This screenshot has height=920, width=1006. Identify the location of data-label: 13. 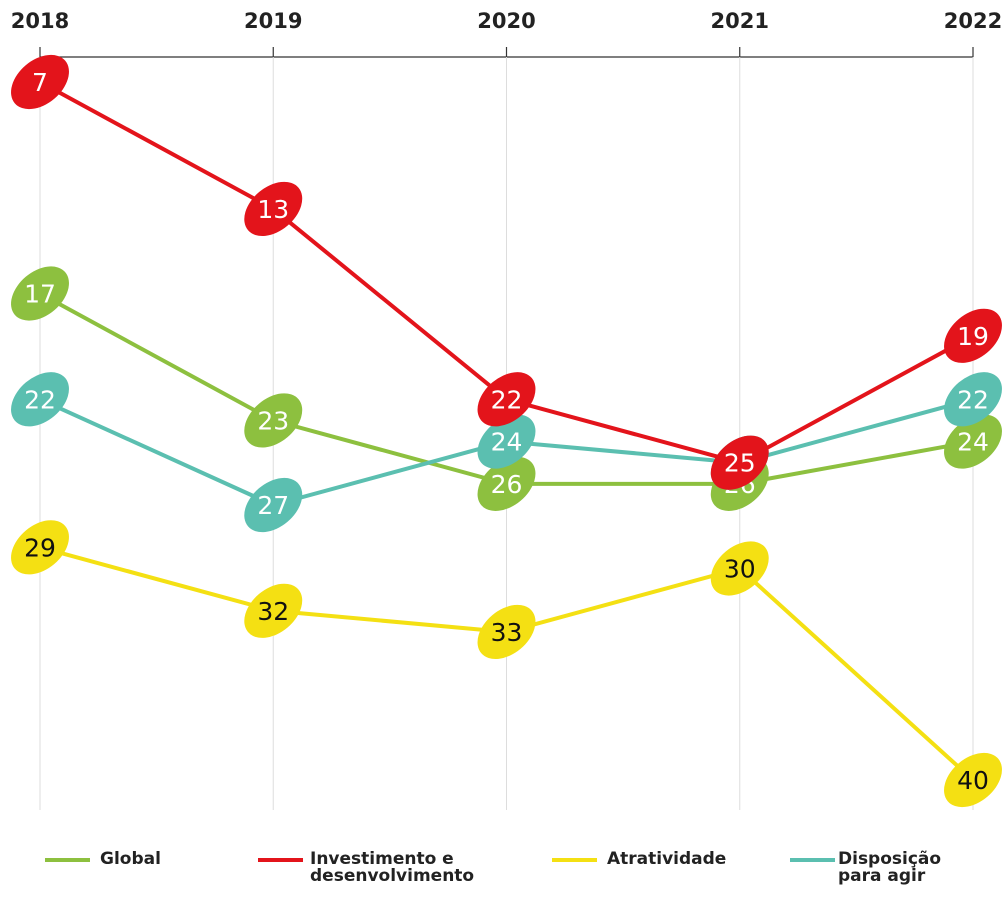
(273, 209).